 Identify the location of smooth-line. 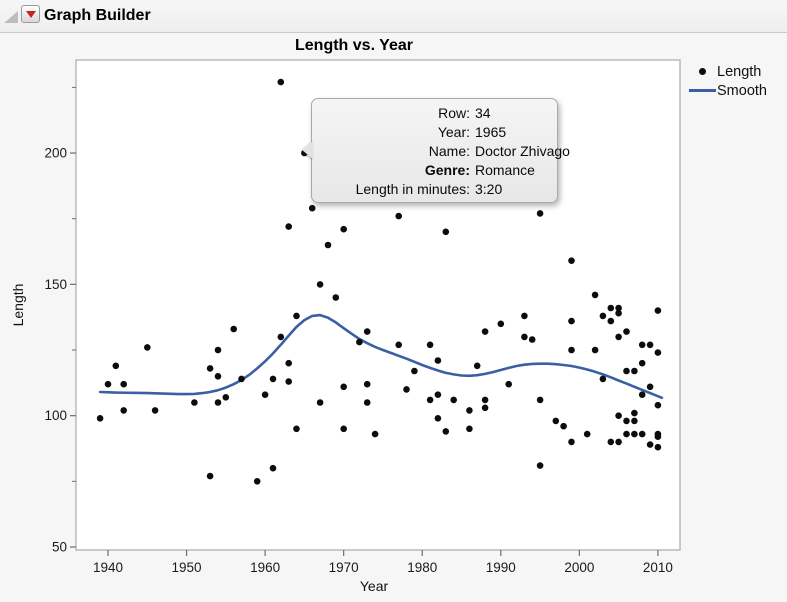
(381, 356).